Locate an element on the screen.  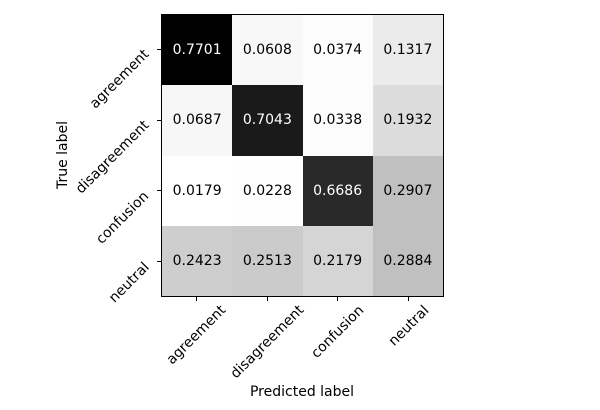
matrix-cell-confusion-neutral: 0.2907 is located at coordinates (407, 190).